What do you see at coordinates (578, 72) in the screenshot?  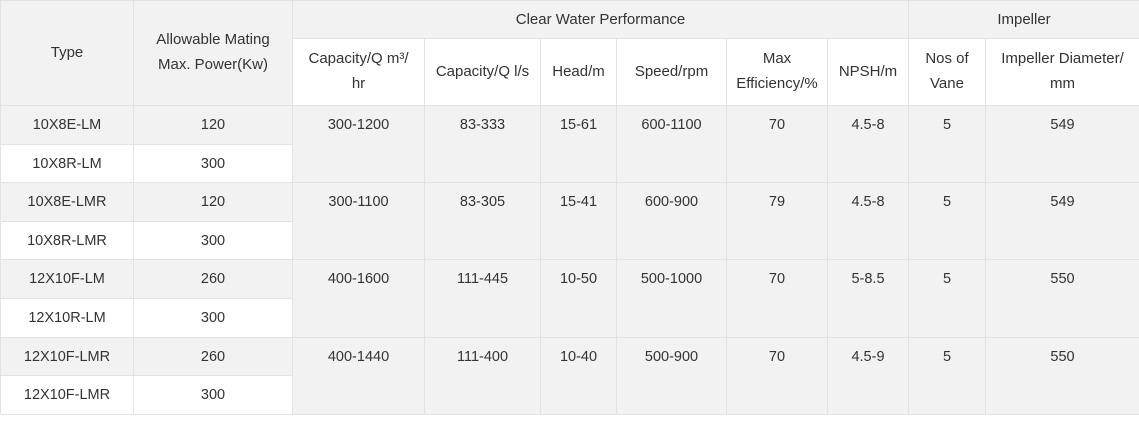 I see `header-head: Head/m` at bounding box center [578, 72].